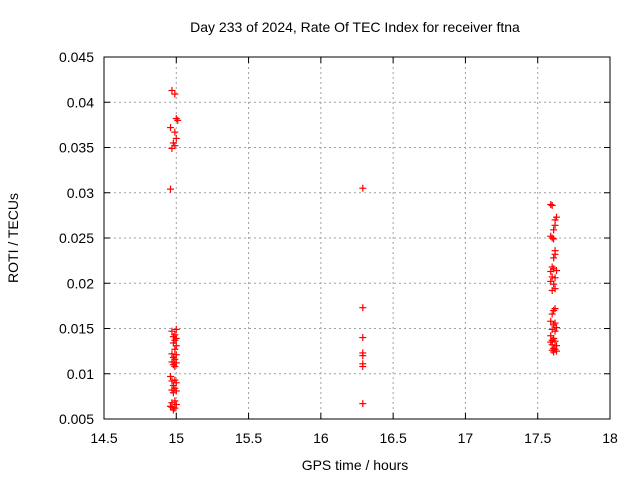  What do you see at coordinates (76, 57) in the screenshot?
I see `y-tick-label: 0.045` at bounding box center [76, 57].